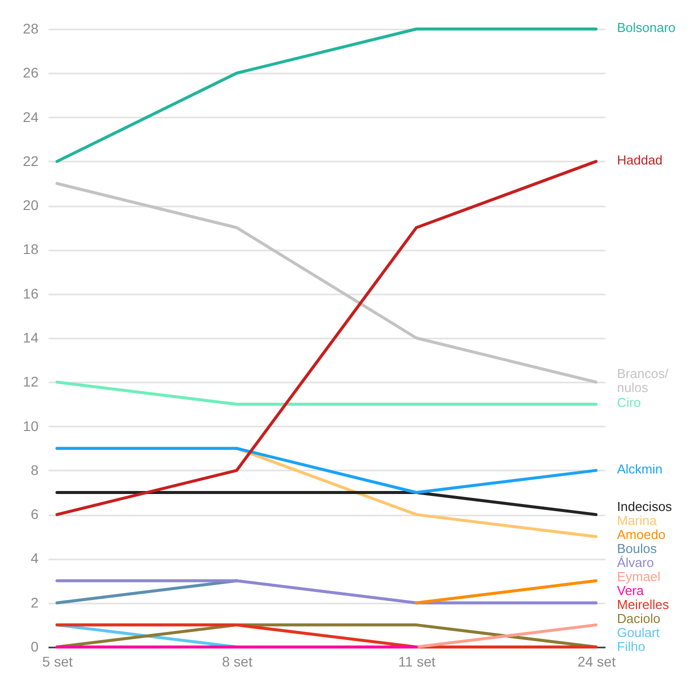  What do you see at coordinates (30, 382) in the screenshot?
I see `y-tick-label: 12` at bounding box center [30, 382].